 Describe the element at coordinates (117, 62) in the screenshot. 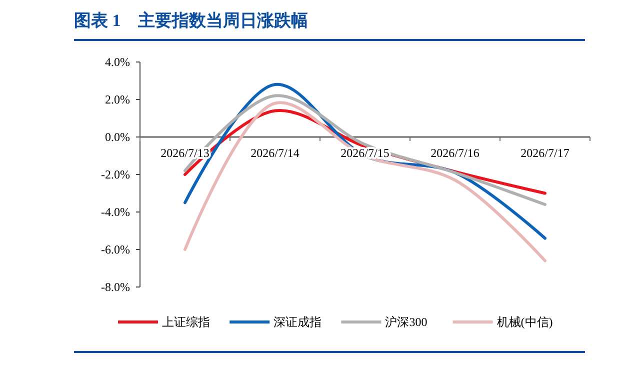

I see `y-tick-label: 4.0%` at that location.